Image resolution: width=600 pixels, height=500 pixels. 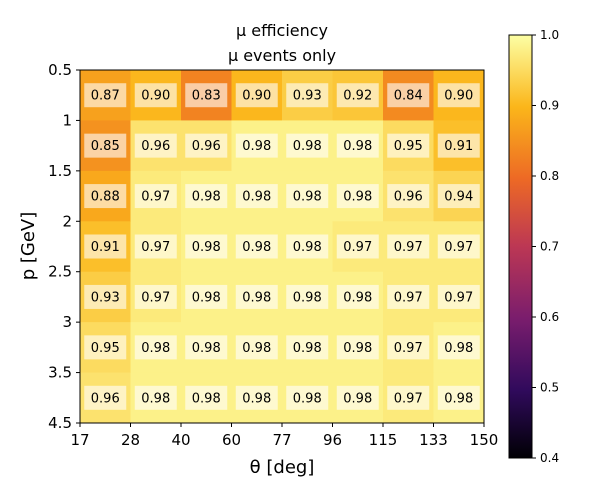 What do you see at coordinates (105, 146) in the screenshot?
I see `cell-value-label: 0.85` at bounding box center [105, 146].